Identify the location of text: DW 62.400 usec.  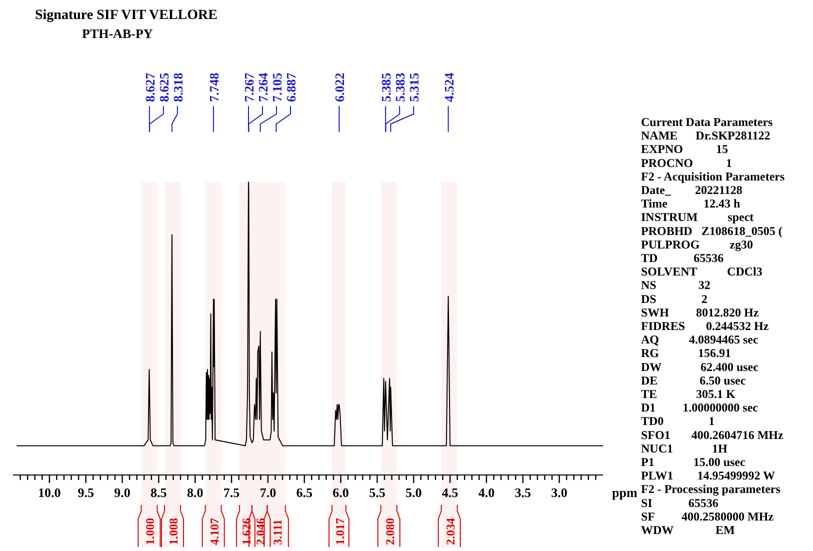
(700, 367).